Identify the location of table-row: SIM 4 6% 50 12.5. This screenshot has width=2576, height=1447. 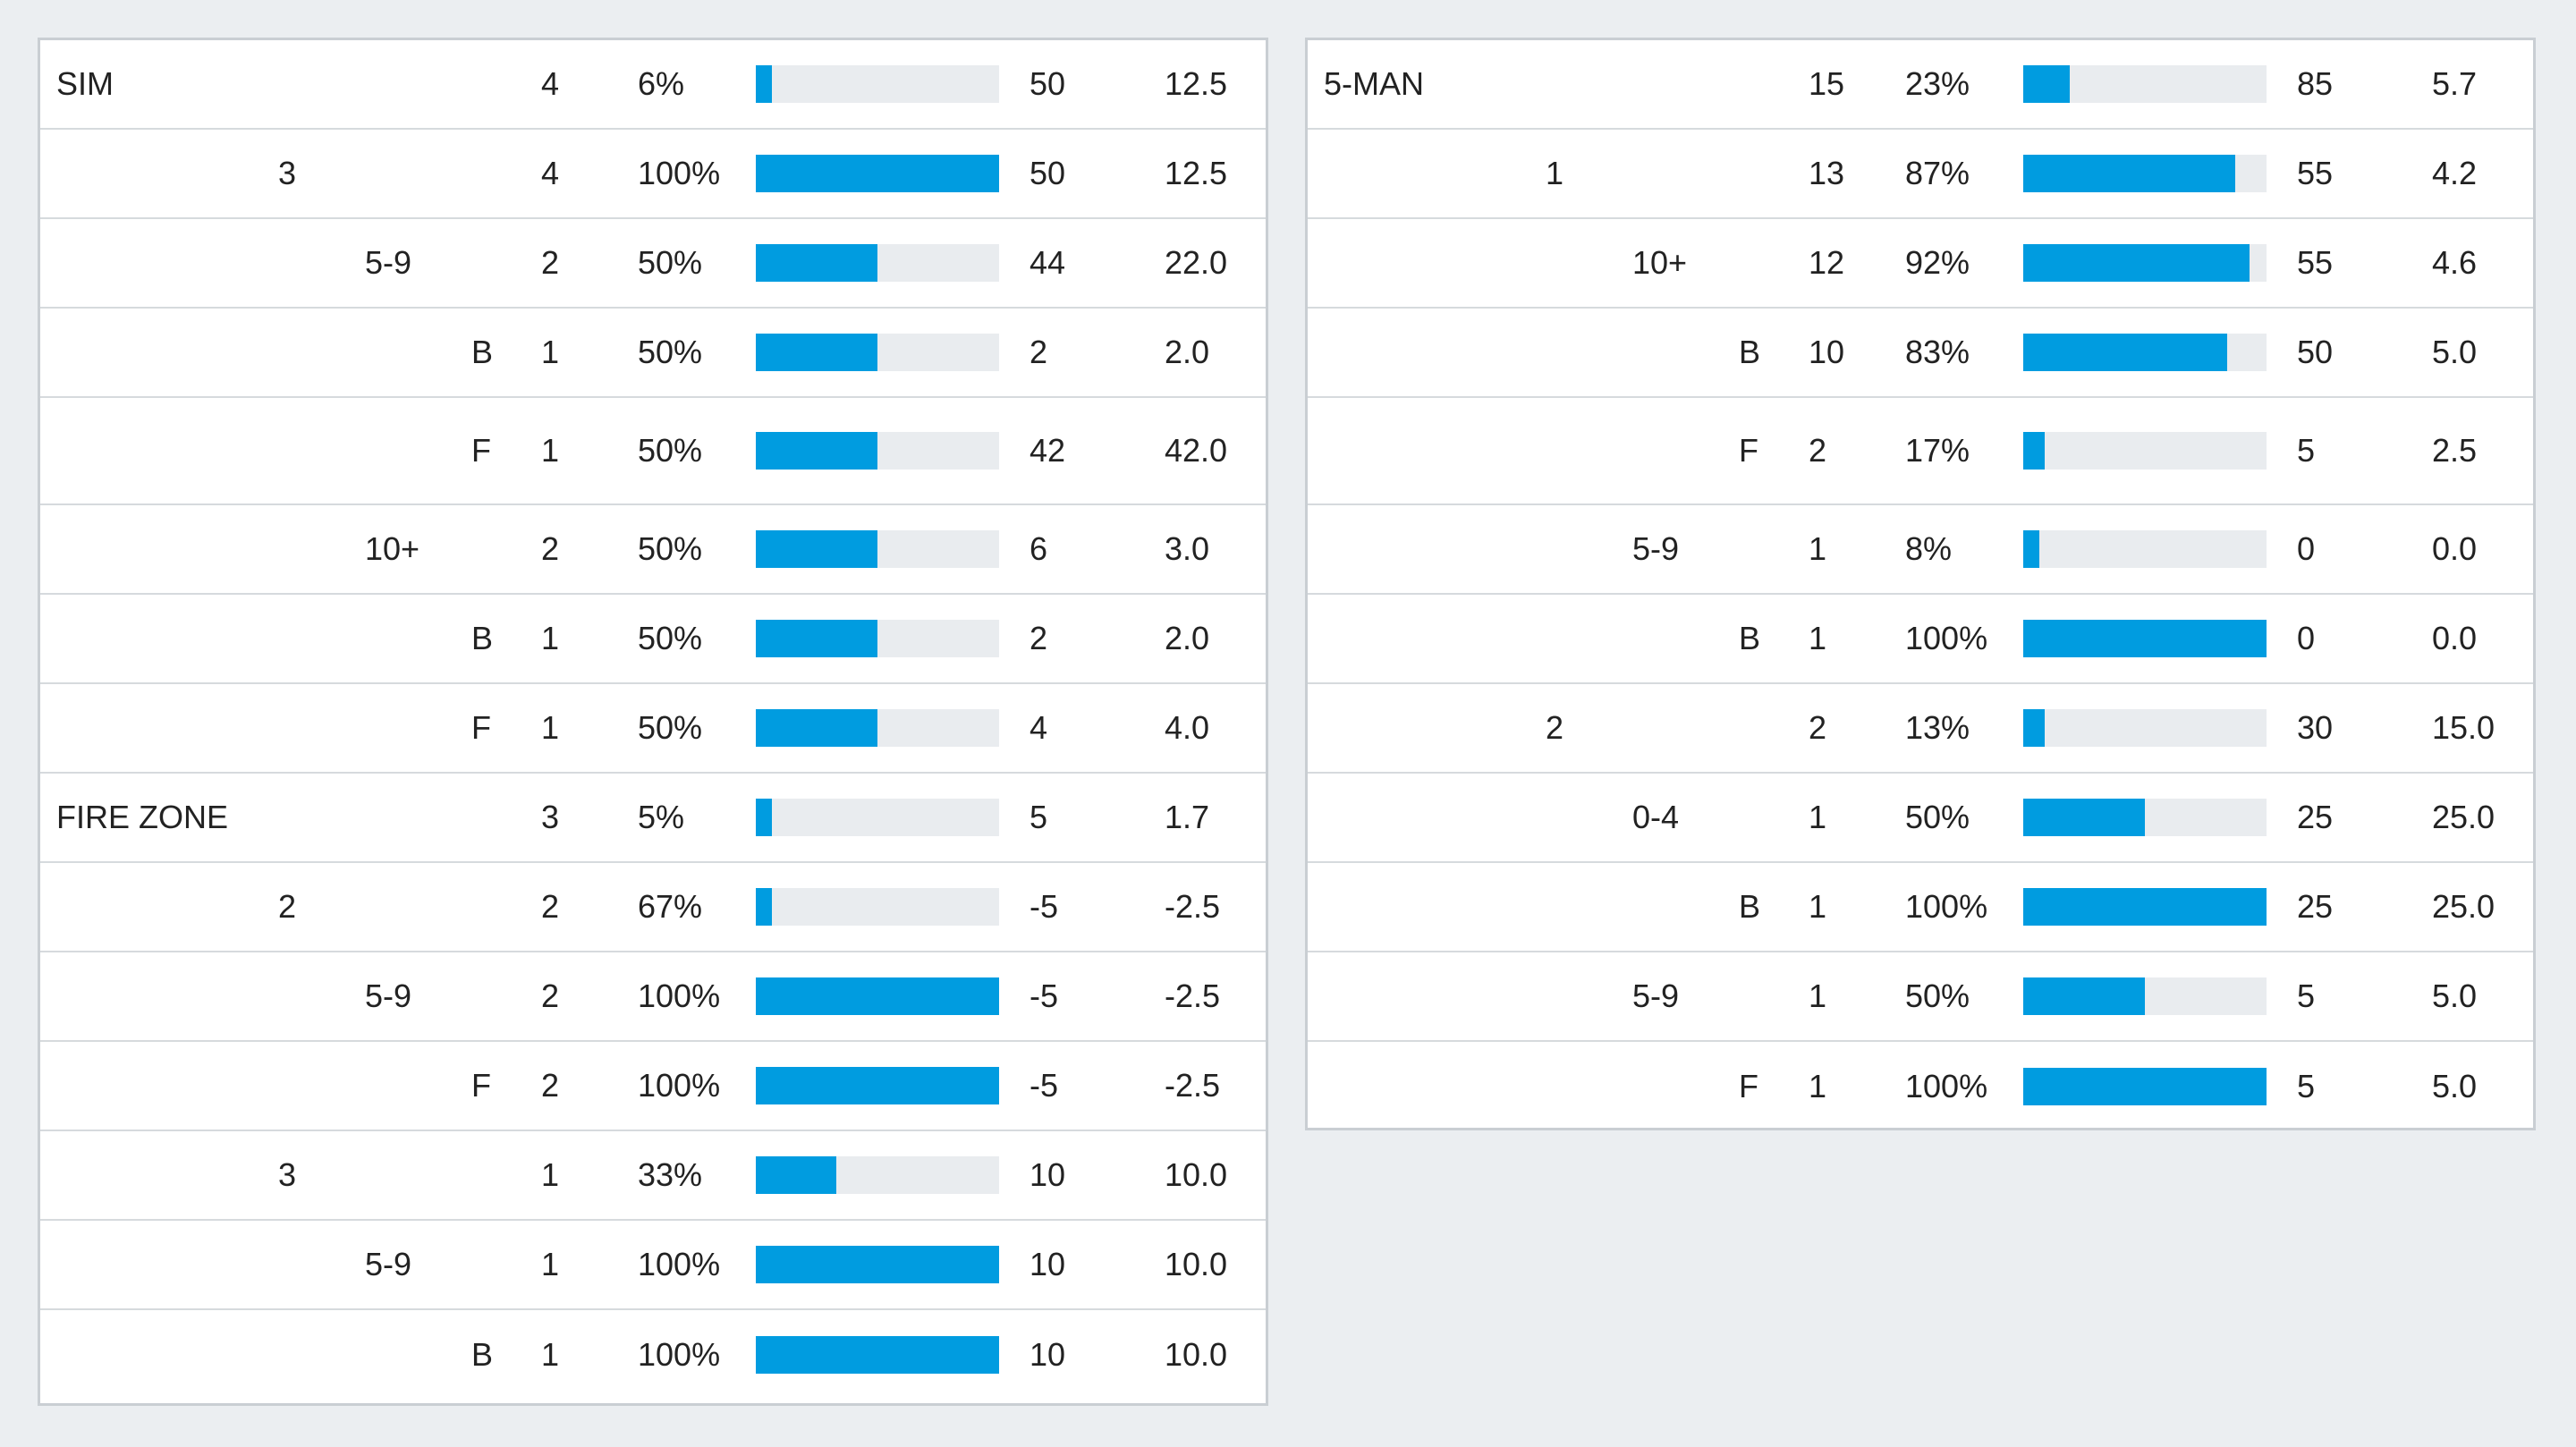
(653, 85).